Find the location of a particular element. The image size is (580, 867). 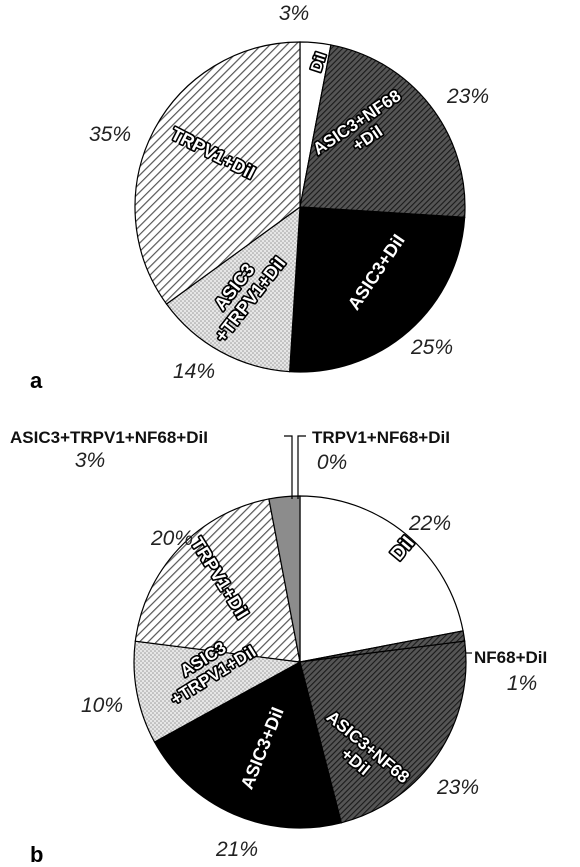

slice-asic3-trpv1-nf68-dii is located at coordinates (284, 579).